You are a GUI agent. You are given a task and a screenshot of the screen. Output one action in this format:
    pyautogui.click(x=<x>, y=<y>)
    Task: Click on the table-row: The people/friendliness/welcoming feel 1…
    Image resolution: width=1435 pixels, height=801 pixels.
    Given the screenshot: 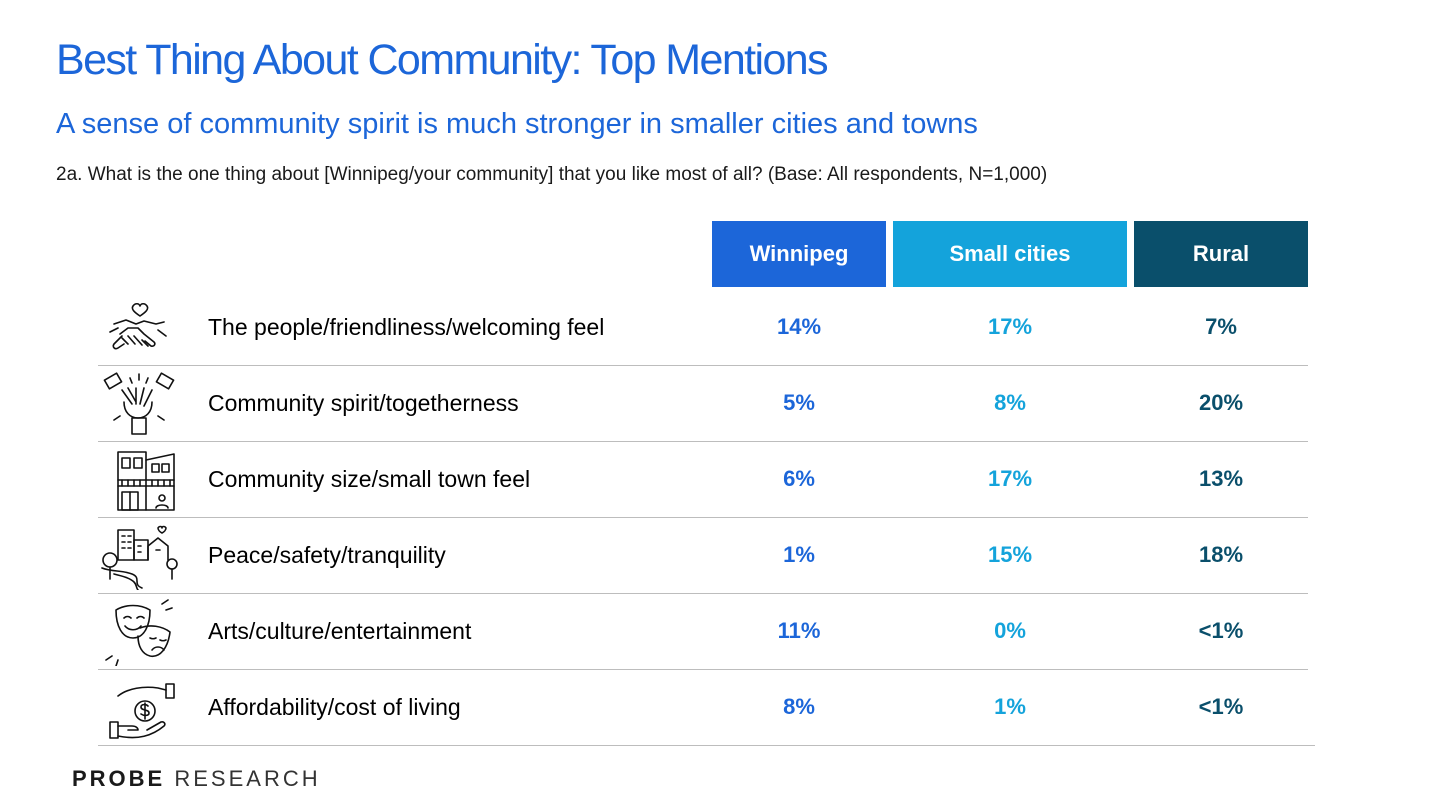 What is the action you would take?
    pyautogui.click(x=703, y=328)
    